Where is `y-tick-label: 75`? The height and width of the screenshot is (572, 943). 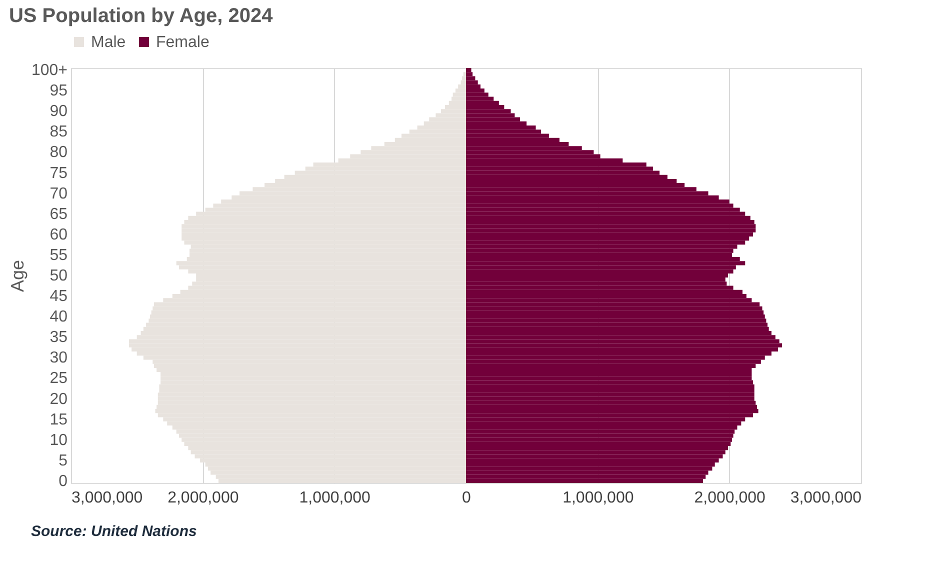 y-tick-label: 75 is located at coordinates (59, 173).